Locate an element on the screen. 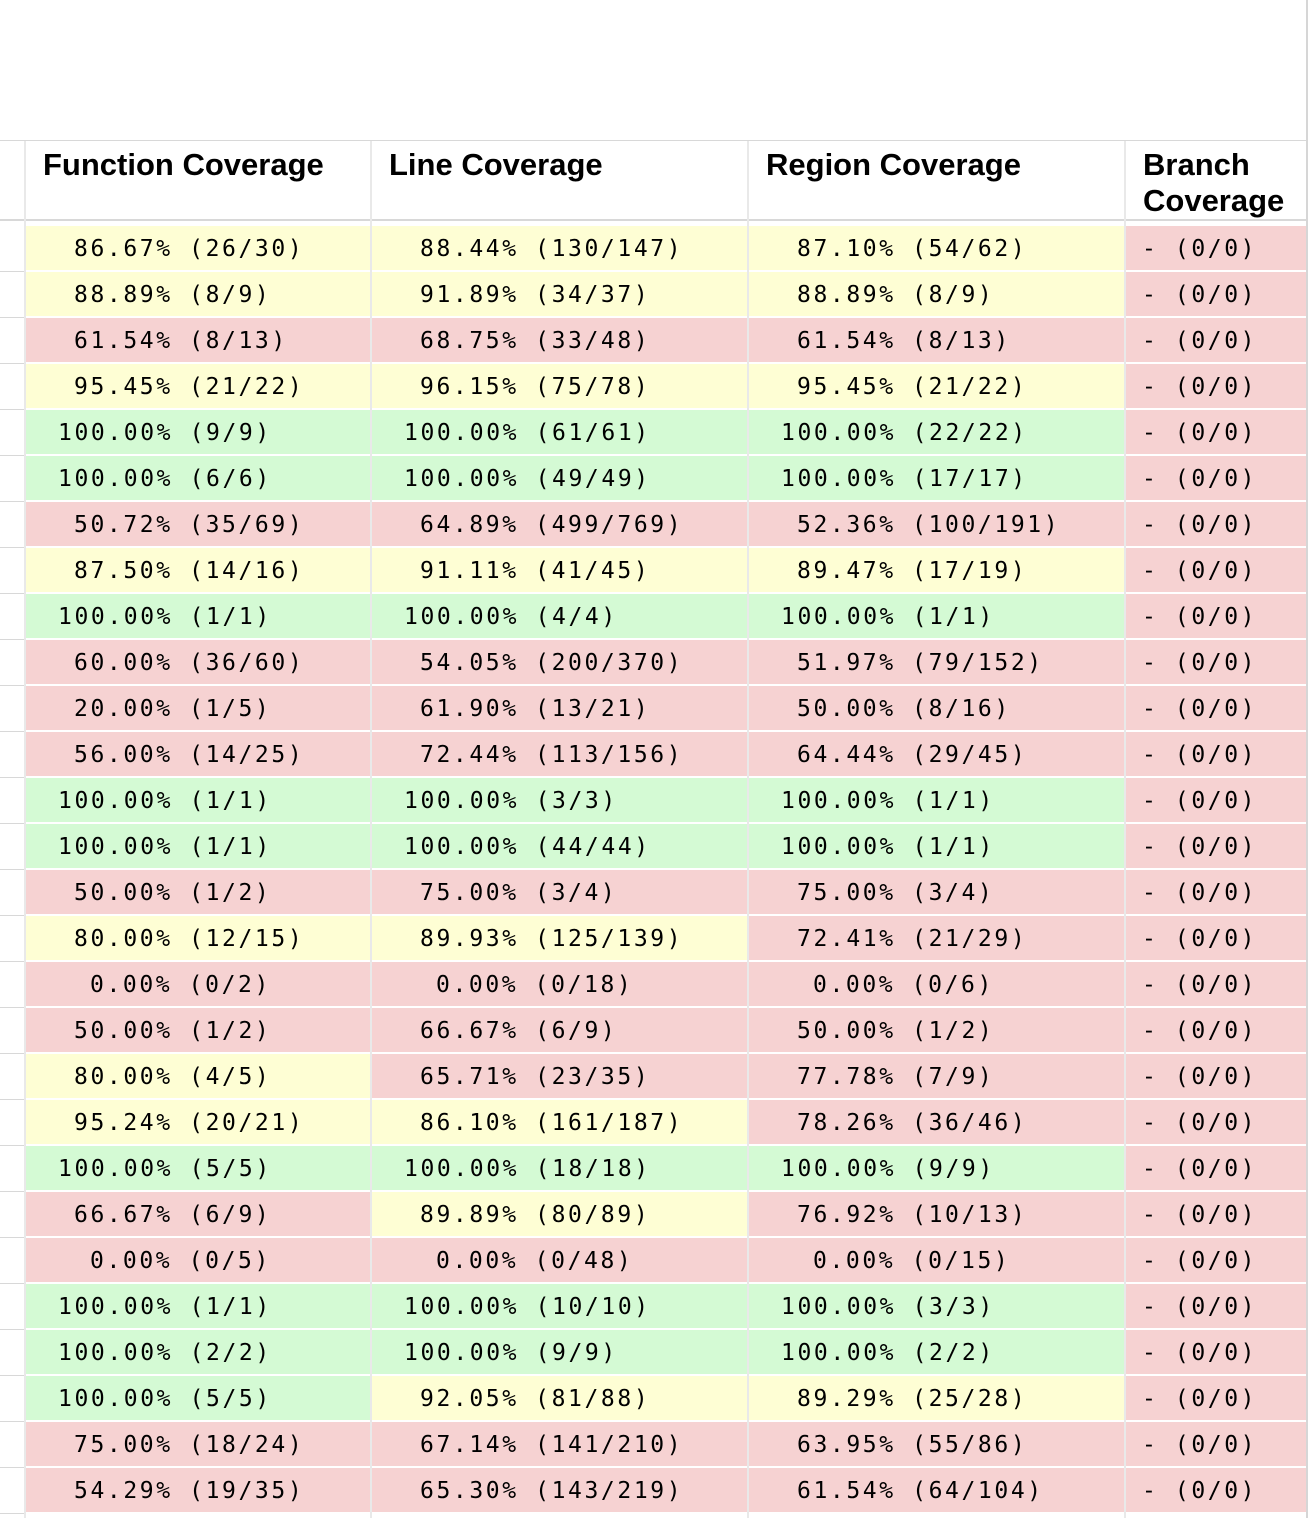  line-coverage-cell: 72.44% (113/156) is located at coordinates (559, 755).